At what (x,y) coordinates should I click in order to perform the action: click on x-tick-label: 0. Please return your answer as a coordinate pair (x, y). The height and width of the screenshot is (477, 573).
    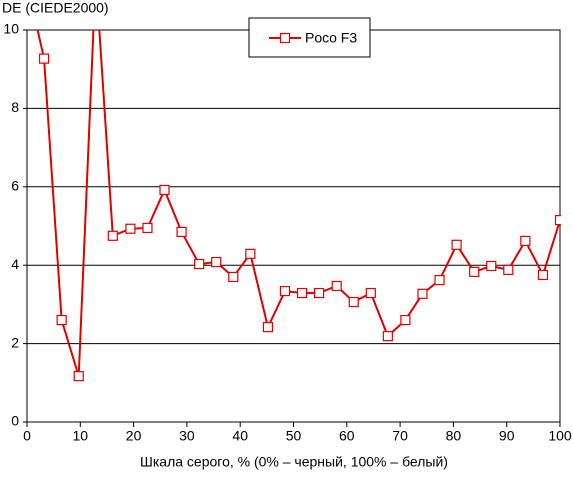
    Looking at the image, I should click on (27, 436).